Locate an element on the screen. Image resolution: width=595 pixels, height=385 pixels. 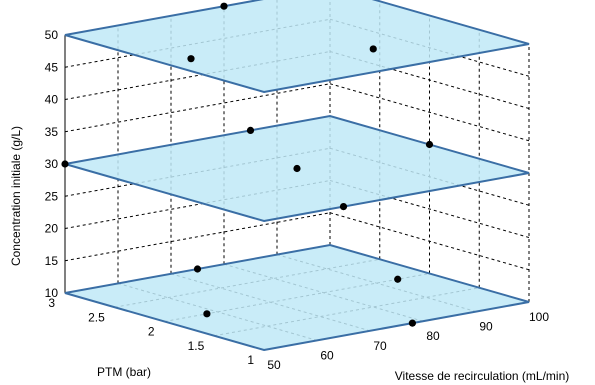
z-tick-label: 40 is located at coordinates (52, 100).